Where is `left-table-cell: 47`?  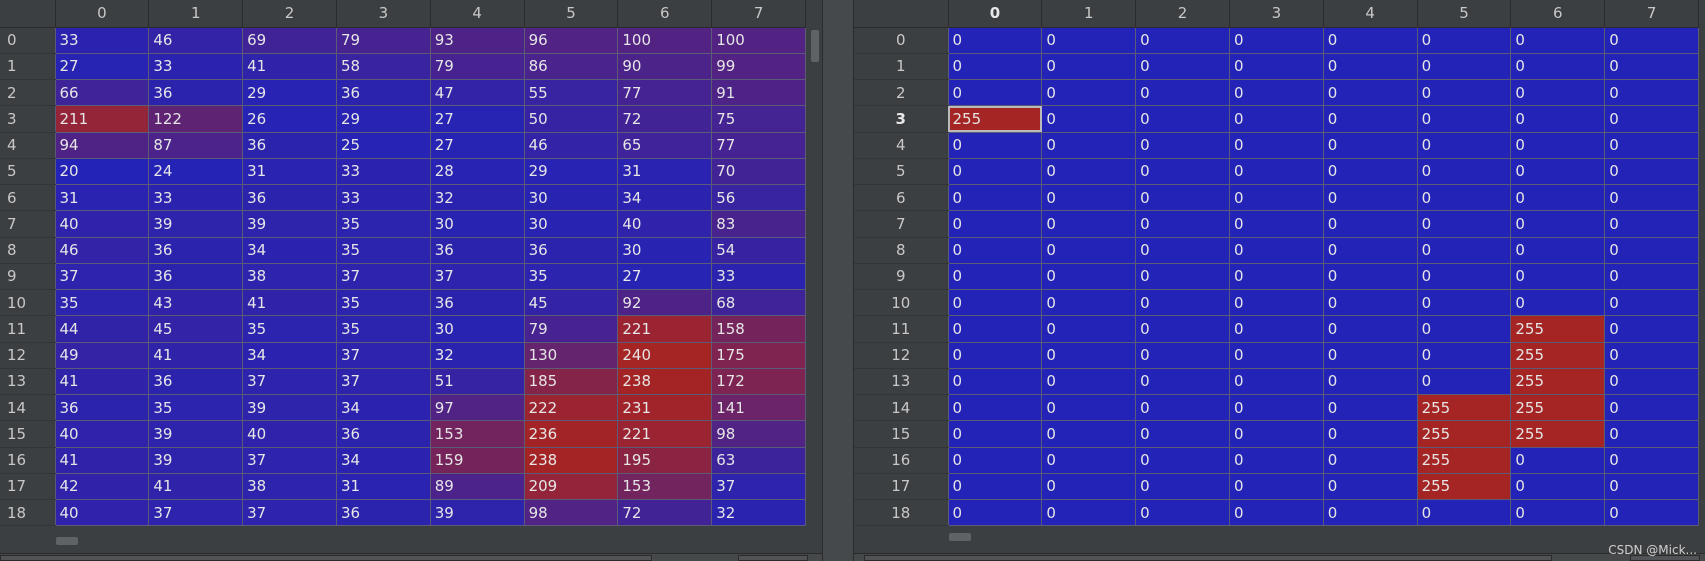 left-table-cell: 47 is located at coordinates (477, 92).